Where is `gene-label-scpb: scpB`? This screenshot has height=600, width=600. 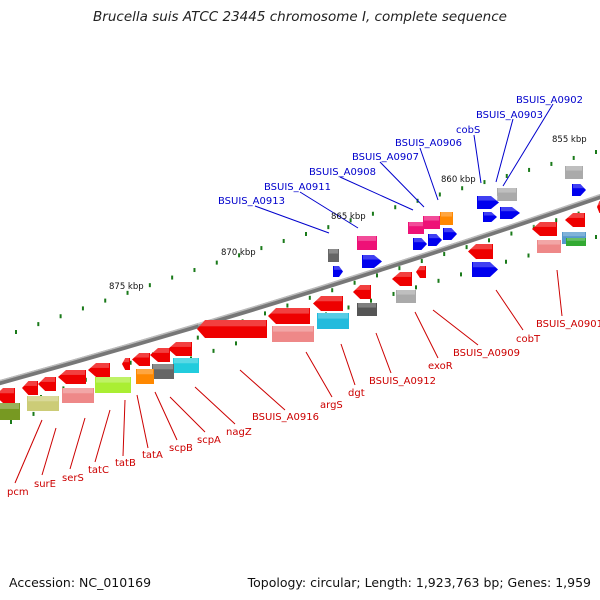 gene-label-scpb: scpB is located at coordinates (181, 448).